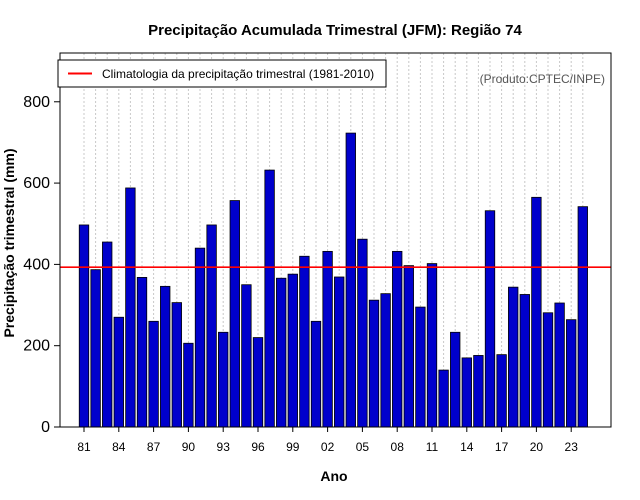  I want to click on x-tick-label: 96, so click(258, 447).